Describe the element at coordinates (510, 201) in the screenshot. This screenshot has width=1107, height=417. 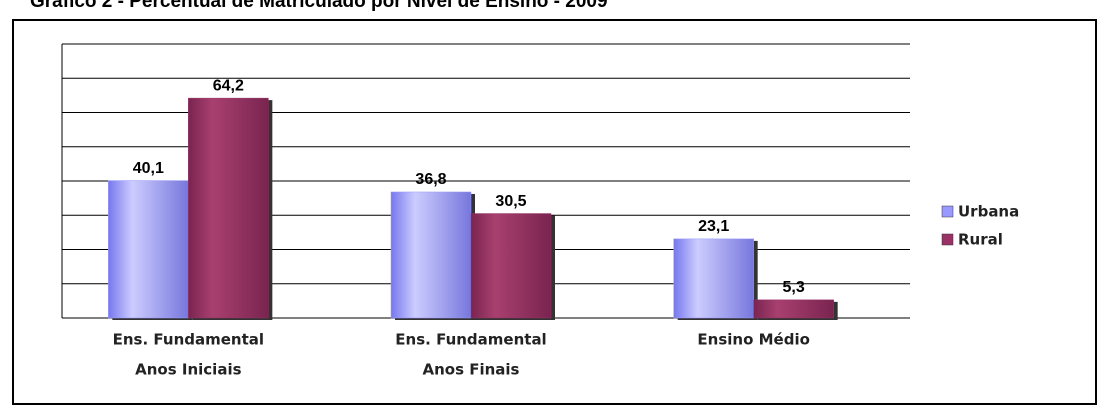
I see `data-label: 30,5` at that location.